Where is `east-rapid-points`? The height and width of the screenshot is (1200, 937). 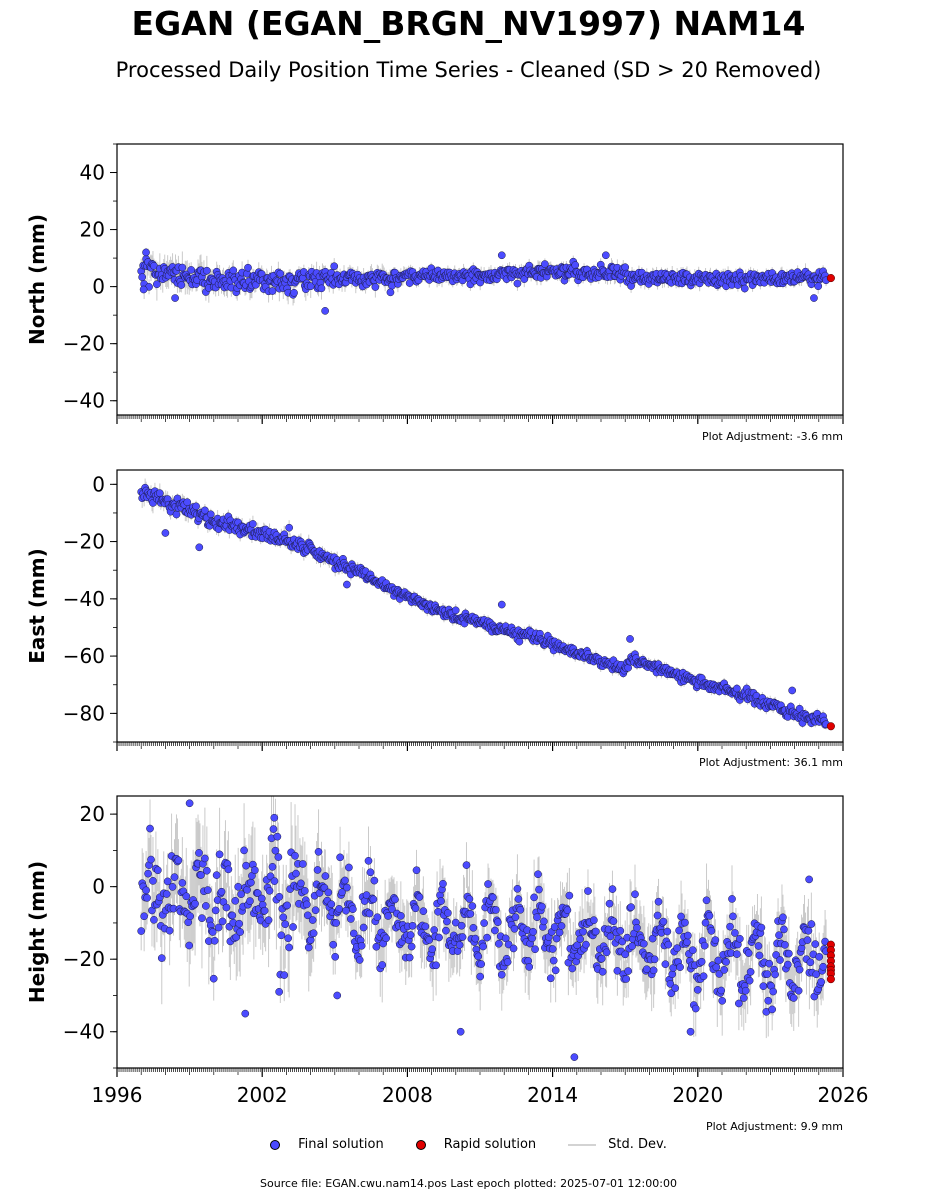 east-rapid-points is located at coordinates (830, 726).